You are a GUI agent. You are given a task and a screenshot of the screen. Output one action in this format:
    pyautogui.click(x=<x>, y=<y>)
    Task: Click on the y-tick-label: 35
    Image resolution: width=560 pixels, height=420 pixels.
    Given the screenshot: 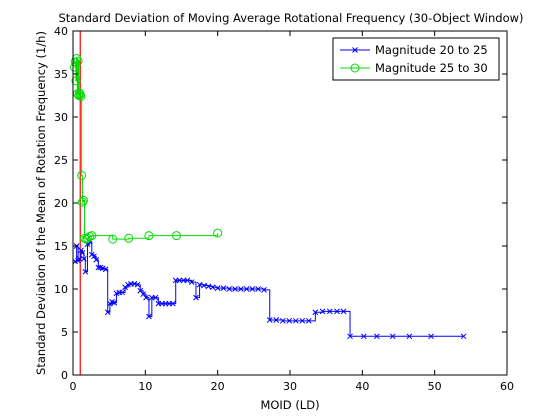 What is the action you would take?
    pyautogui.click(x=61, y=74)
    